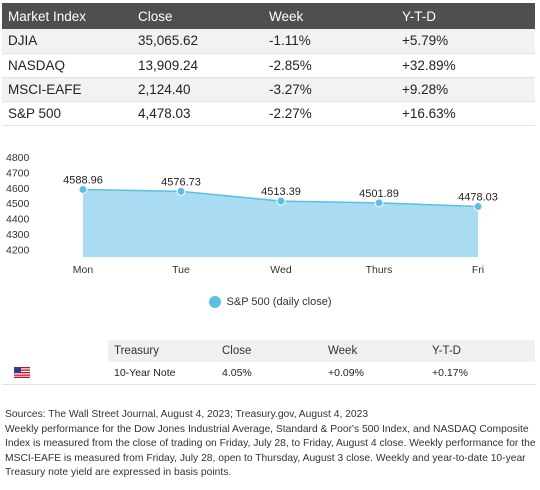 The height and width of the screenshot is (490, 540). Describe the element at coordinates (379, 270) in the screenshot. I see `x-tick-label: Thurs` at that location.